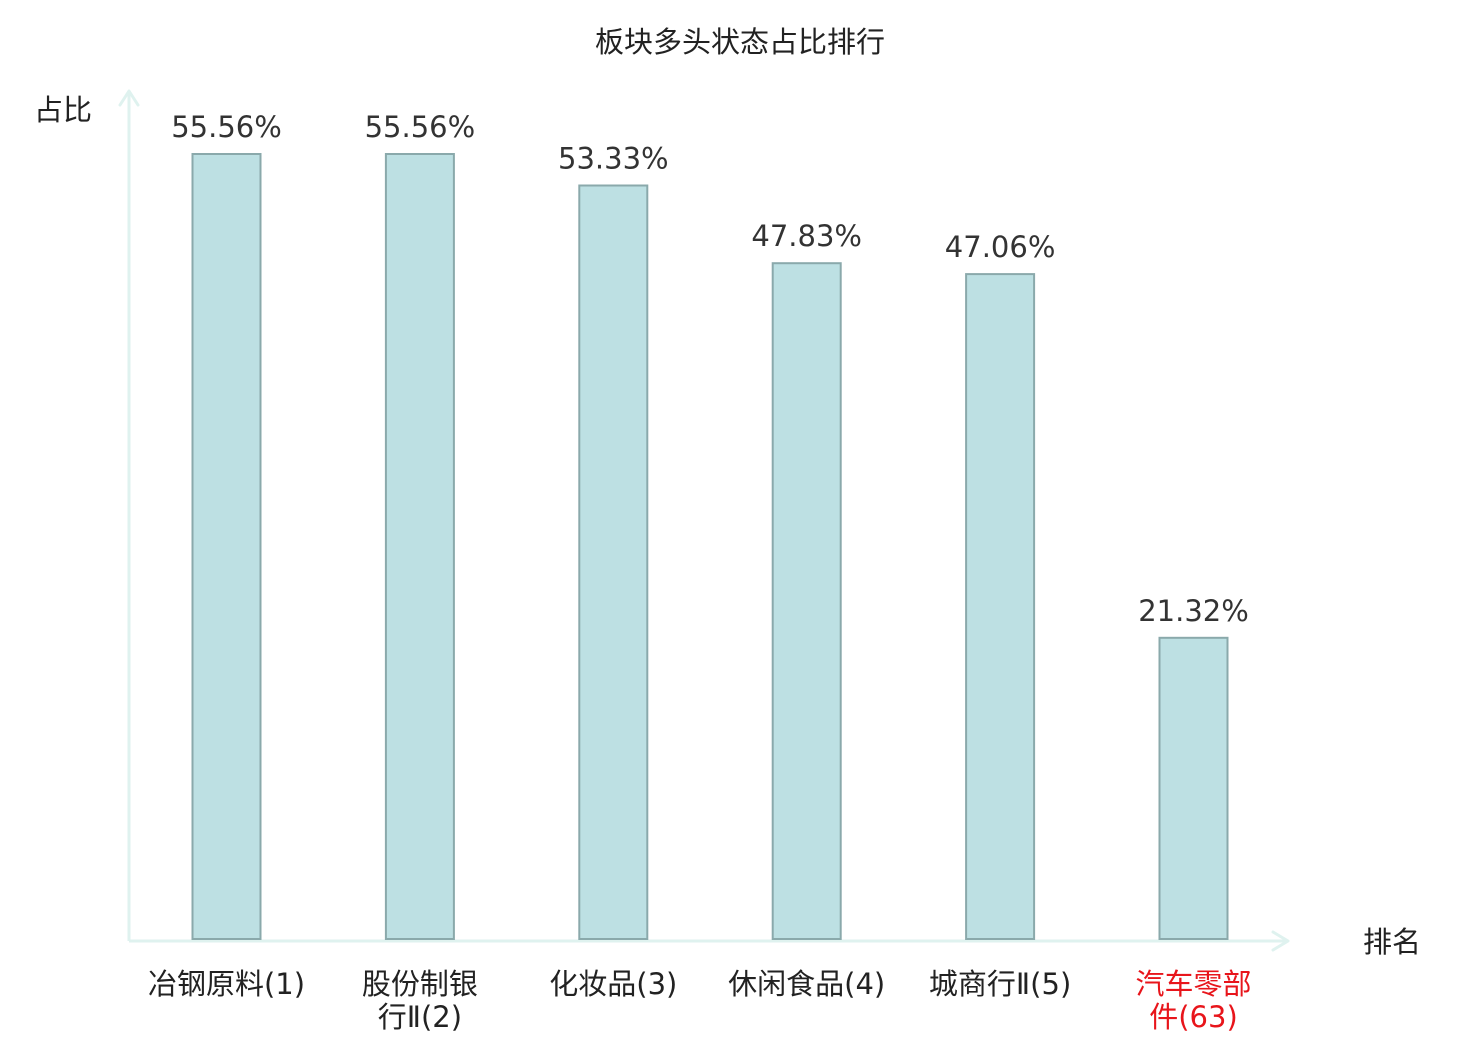 The width and height of the screenshot is (1480, 1044). I want to click on category-label: 汽车零部, so click(1193, 984).